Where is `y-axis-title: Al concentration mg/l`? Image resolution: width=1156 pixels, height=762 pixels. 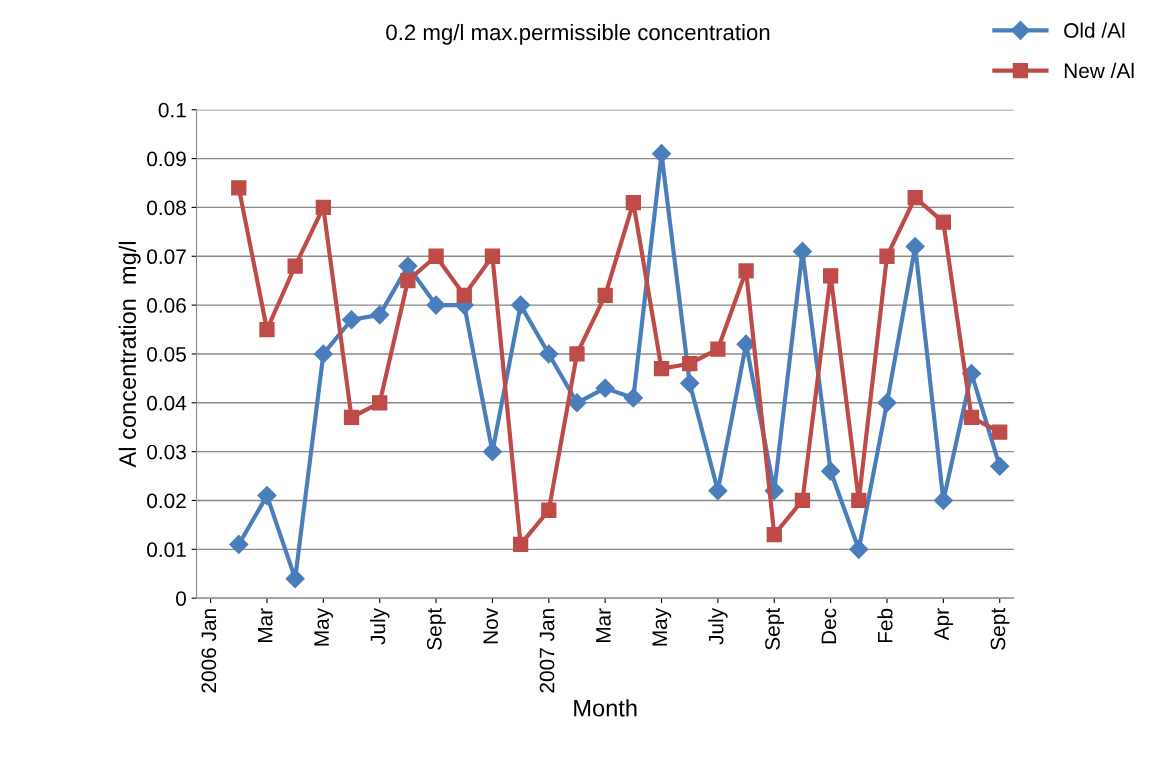 y-axis-title: Al concentration mg/l is located at coordinates (129, 355).